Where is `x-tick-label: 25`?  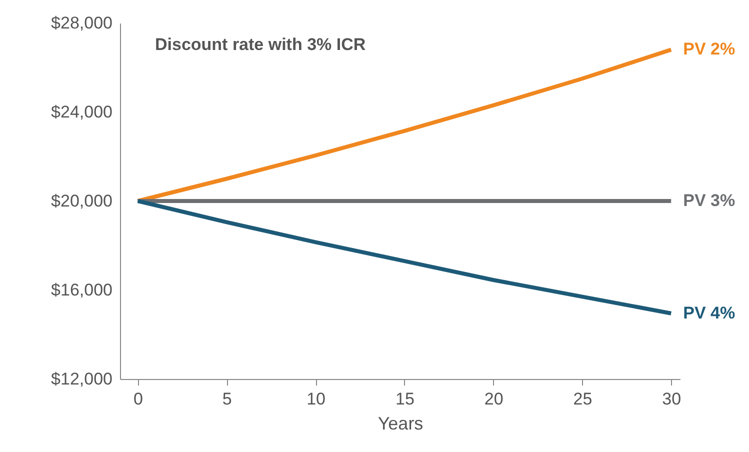 x-tick-label: 25 is located at coordinates (582, 399).